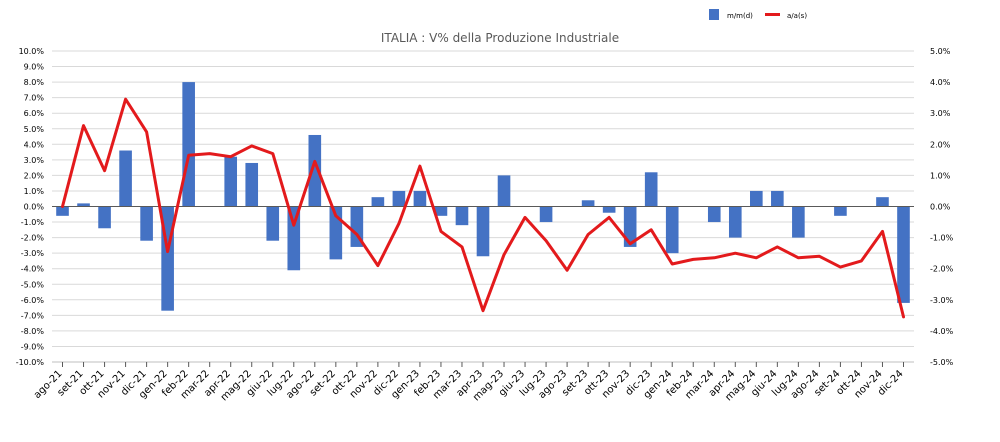 The image size is (1000, 442). Describe the element at coordinates (33, 331) in the screenshot. I see `left-tick-label: -8.0%` at that location.